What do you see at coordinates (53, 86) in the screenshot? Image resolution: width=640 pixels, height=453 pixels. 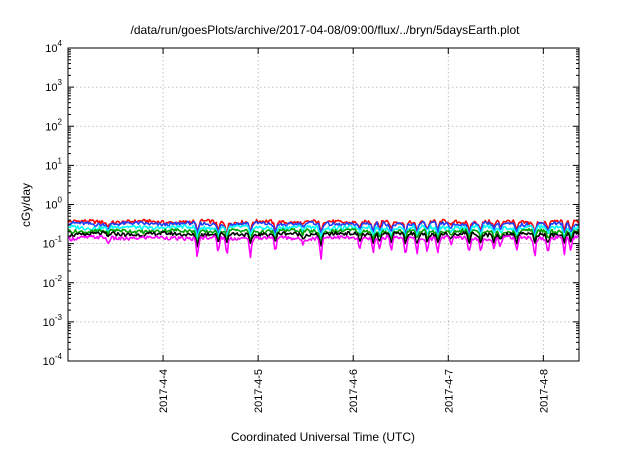 I see `y-tick-label: 10³` at bounding box center [53, 86].